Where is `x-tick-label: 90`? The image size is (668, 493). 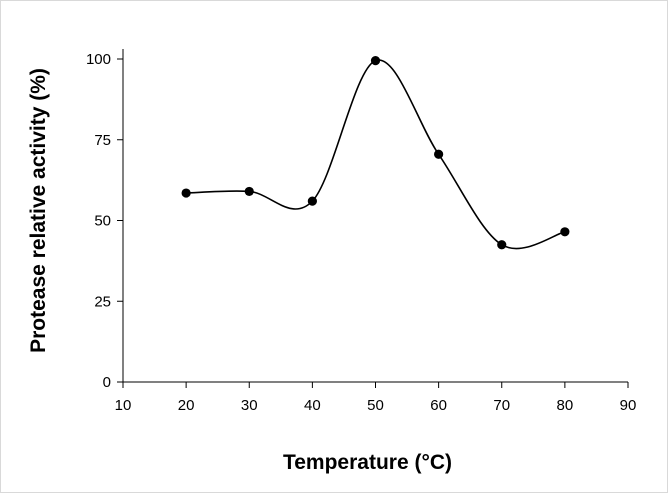 x-tick-label: 90 is located at coordinates (628, 405).